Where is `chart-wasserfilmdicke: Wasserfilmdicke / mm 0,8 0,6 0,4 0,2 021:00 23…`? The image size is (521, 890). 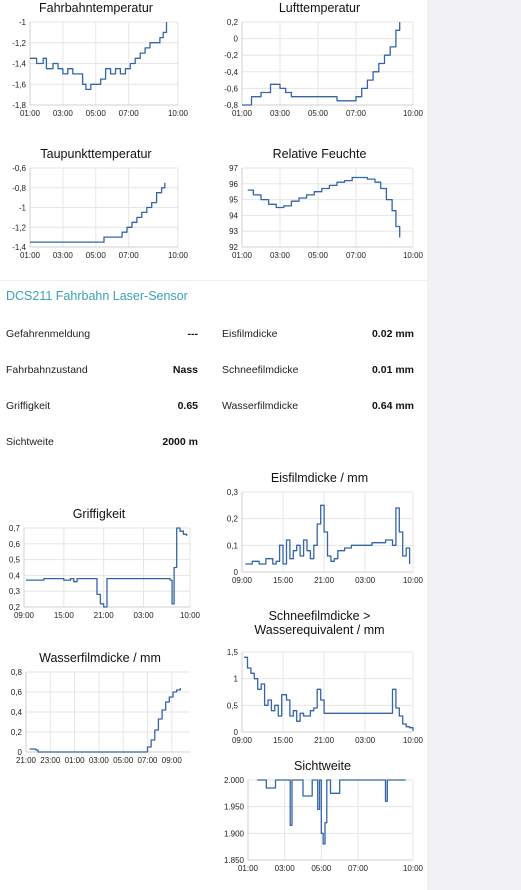
chart-wasserfilmdicke: Wasserfilmdicke / mm 0,8 0,6 0,4 0,2 021:00 23… is located at coordinates (100, 708).